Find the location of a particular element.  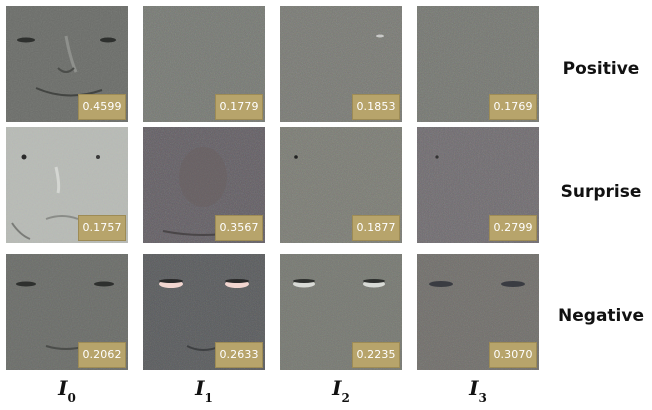

score-badge: 0.1757 is located at coordinates (102, 228).